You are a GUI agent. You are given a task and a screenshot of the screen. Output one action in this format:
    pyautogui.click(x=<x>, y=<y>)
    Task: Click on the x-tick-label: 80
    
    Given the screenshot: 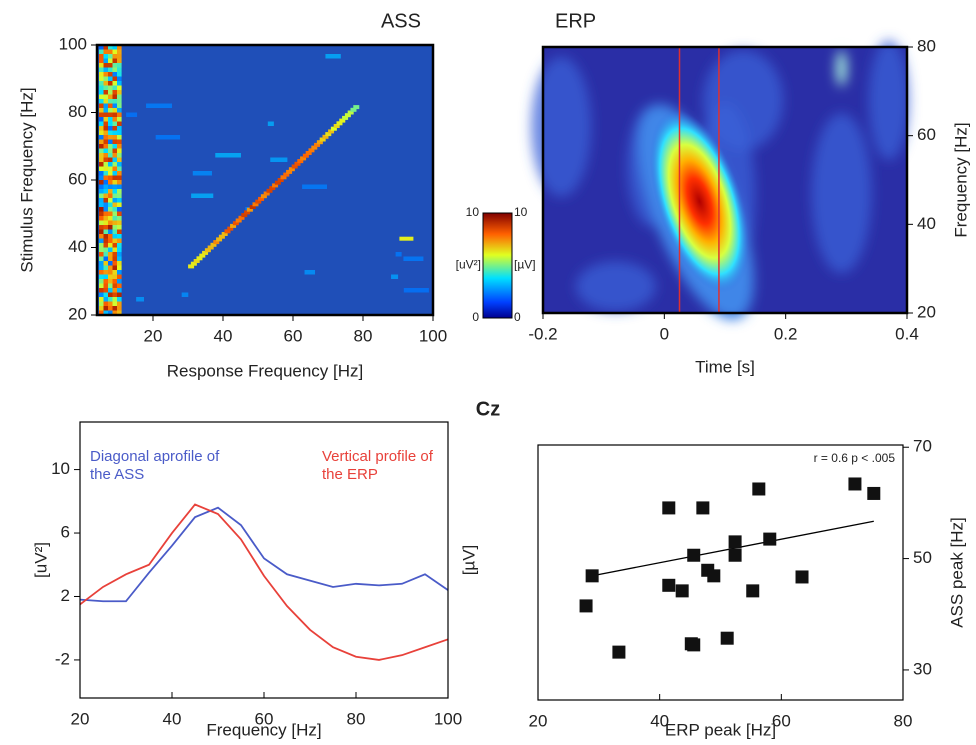 What is the action you would take?
    pyautogui.click(x=363, y=335)
    